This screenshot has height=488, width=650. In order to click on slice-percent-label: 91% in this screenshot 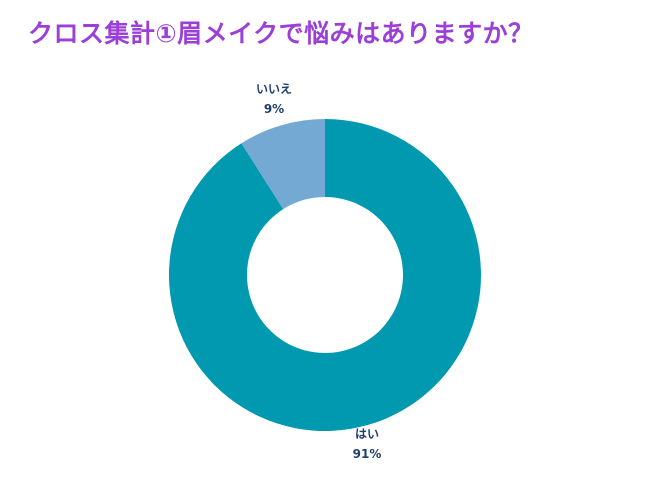, I will do `click(367, 454)`.